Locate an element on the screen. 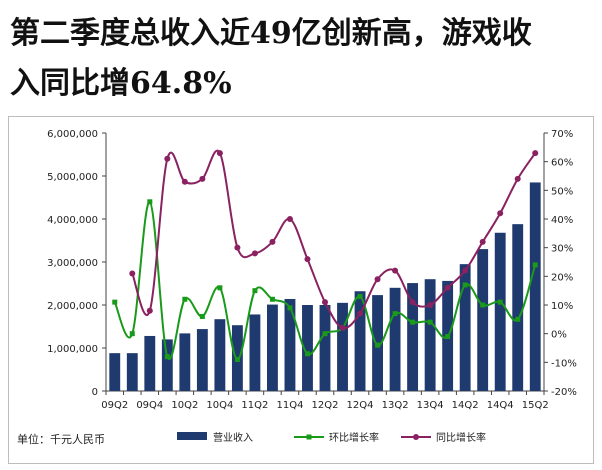 This screenshot has width=602, height=470. x-tick-label: 12Q2 is located at coordinates (325, 405).